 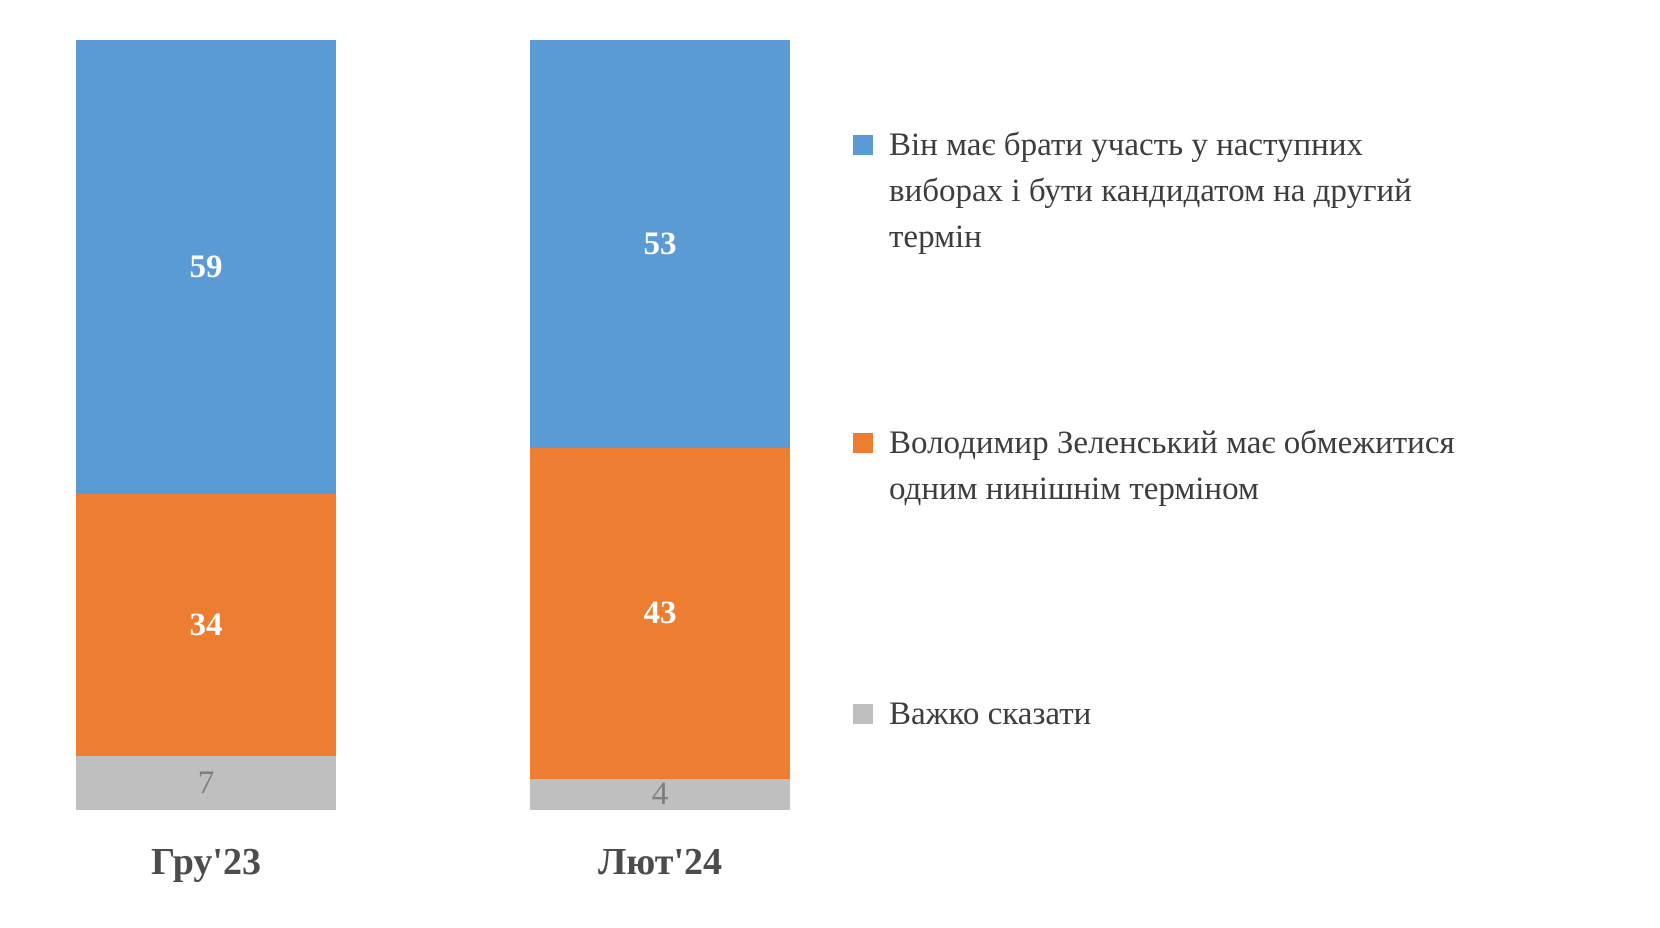 I want to click on data-label: 53, so click(x=660, y=243).